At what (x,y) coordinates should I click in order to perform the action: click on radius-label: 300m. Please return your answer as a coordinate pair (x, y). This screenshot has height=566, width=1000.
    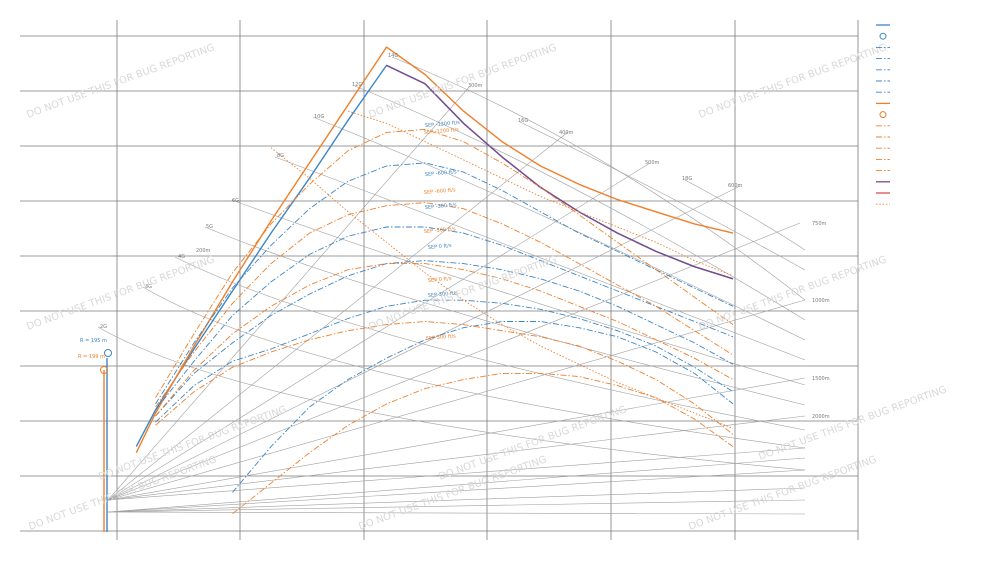
    Looking at the image, I should click on (475, 86).